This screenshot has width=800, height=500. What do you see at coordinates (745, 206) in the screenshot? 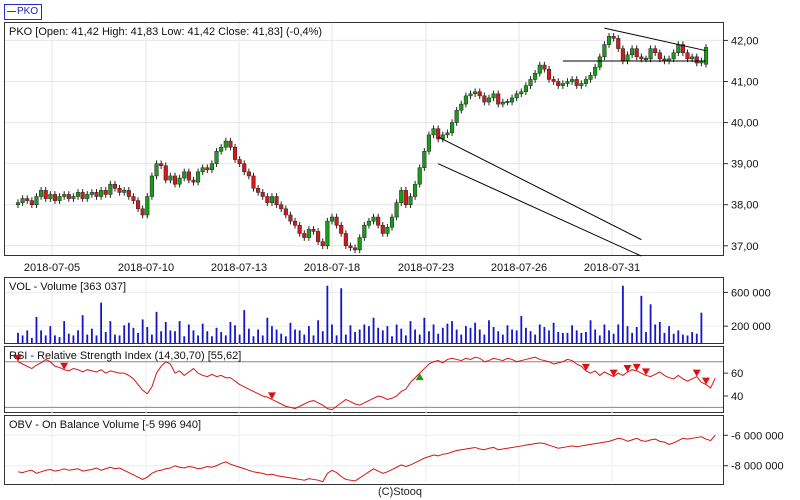
I see `price-tick-label: 38,00` at bounding box center [745, 206].